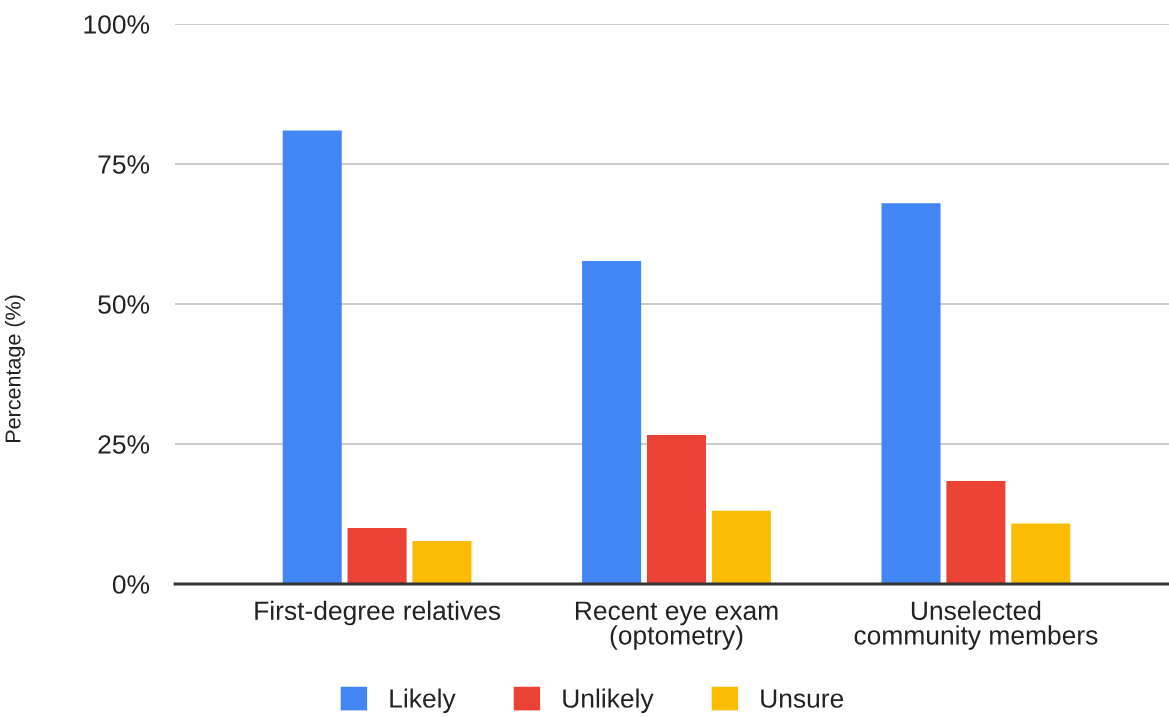 The width and height of the screenshot is (1169, 717). What do you see at coordinates (608, 701) in the screenshot?
I see `legend-label: Unlikely` at bounding box center [608, 701].